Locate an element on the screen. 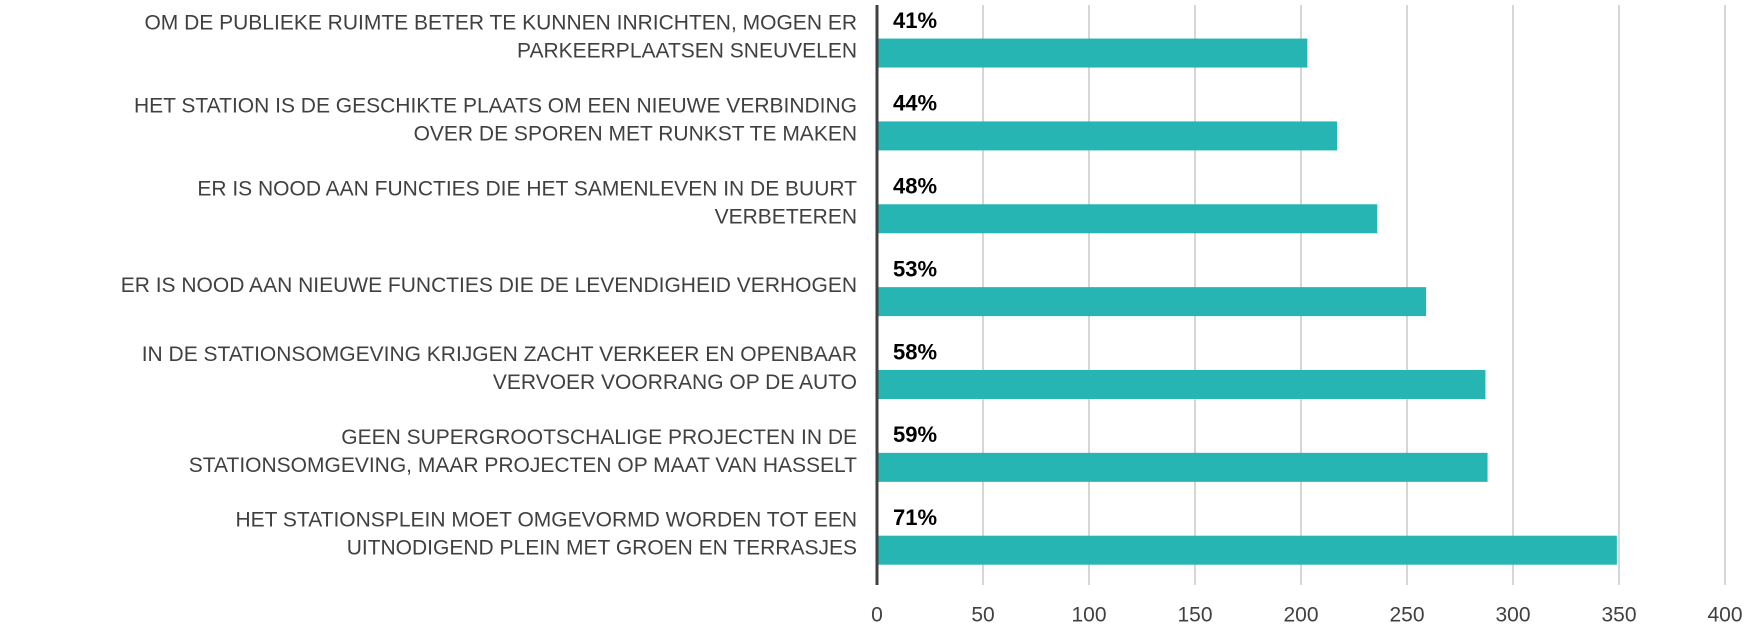 Image resolution: width=1754 pixels, height=633 pixels. y-tick-label: VERVOER VOORRANG OP DE AUTO is located at coordinates (675, 382).